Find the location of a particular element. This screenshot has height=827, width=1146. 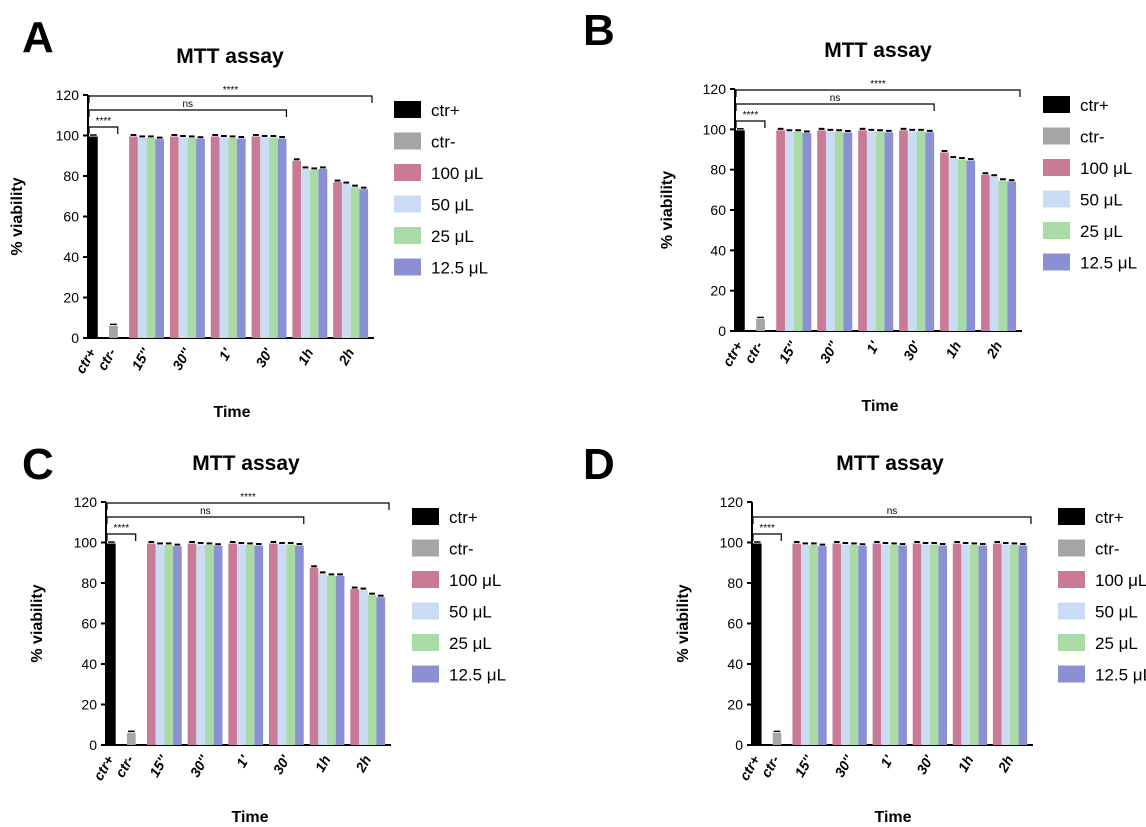

y-tick-label: 80 is located at coordinates (735, 583).